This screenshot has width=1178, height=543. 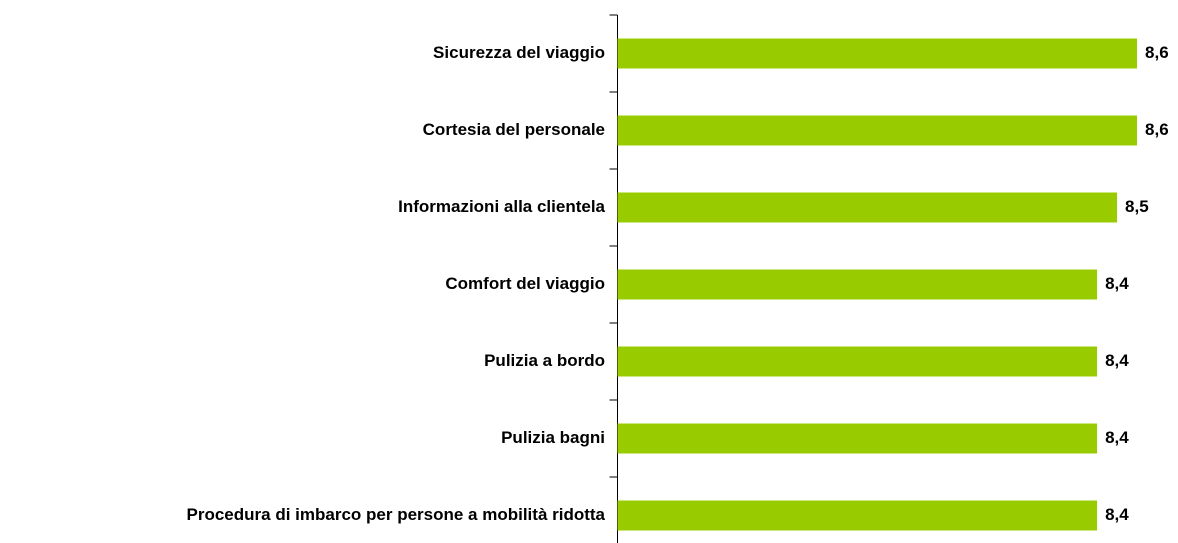 What do you see at coordinates (544, 360) in the screenshot?
I see `category-label: Pulizia a bordo` at bounding box center [544, 360].